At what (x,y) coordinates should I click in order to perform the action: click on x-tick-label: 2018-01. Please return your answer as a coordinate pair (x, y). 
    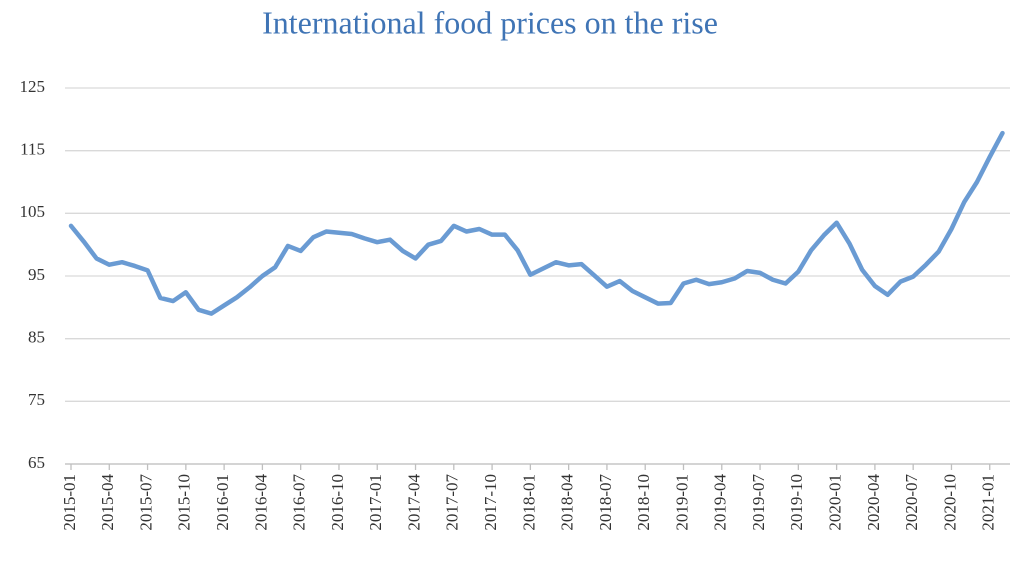
    Looking at the image, I should click on (528, 502).